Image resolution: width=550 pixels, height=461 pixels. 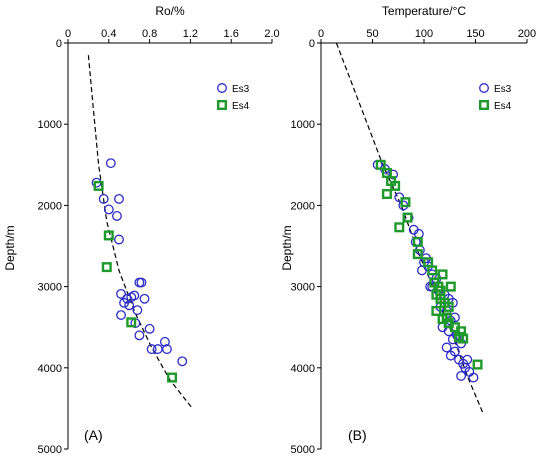 What do you see at coordinates (221, 104) in the screenshot?
I see `panel-a-legend-es4-marker` at bounding box center [221, 104].